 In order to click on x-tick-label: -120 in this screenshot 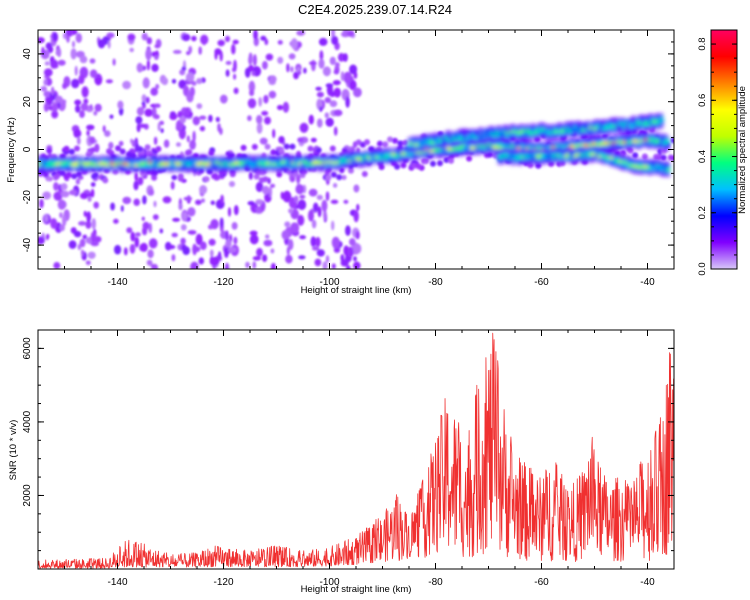, I will do `click(223, 582)`.